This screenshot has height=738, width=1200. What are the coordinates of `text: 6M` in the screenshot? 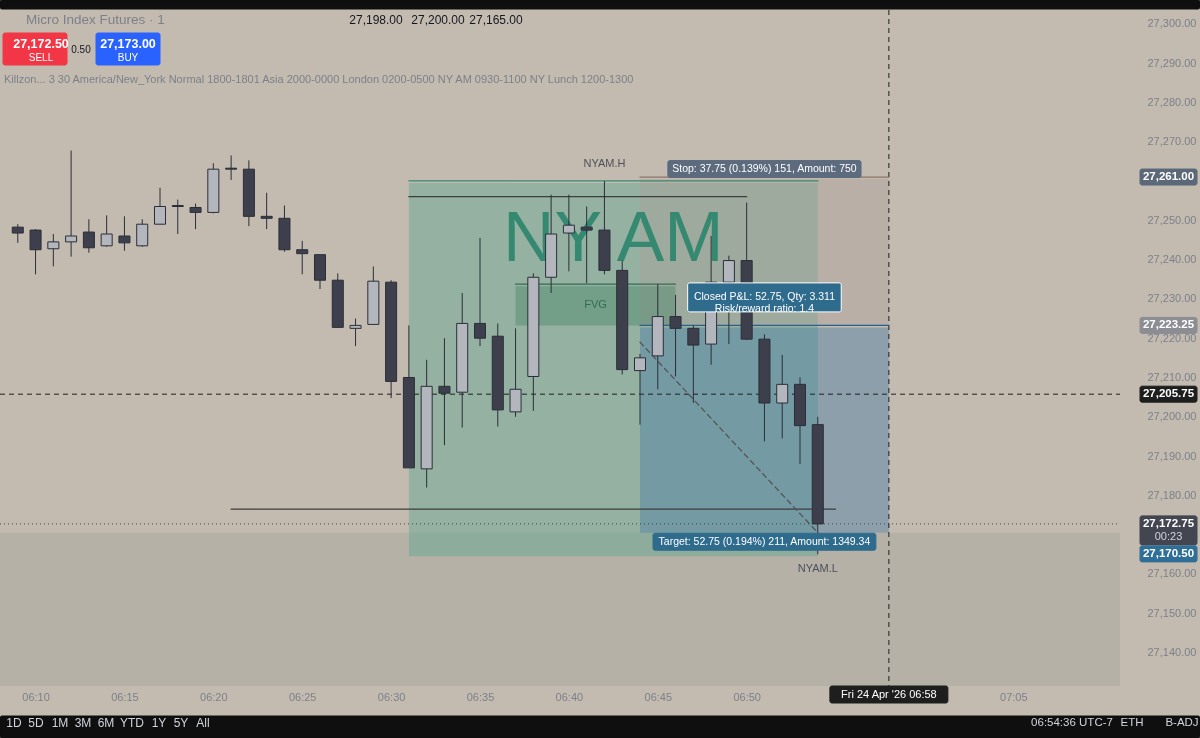 It's located at (106, 723).